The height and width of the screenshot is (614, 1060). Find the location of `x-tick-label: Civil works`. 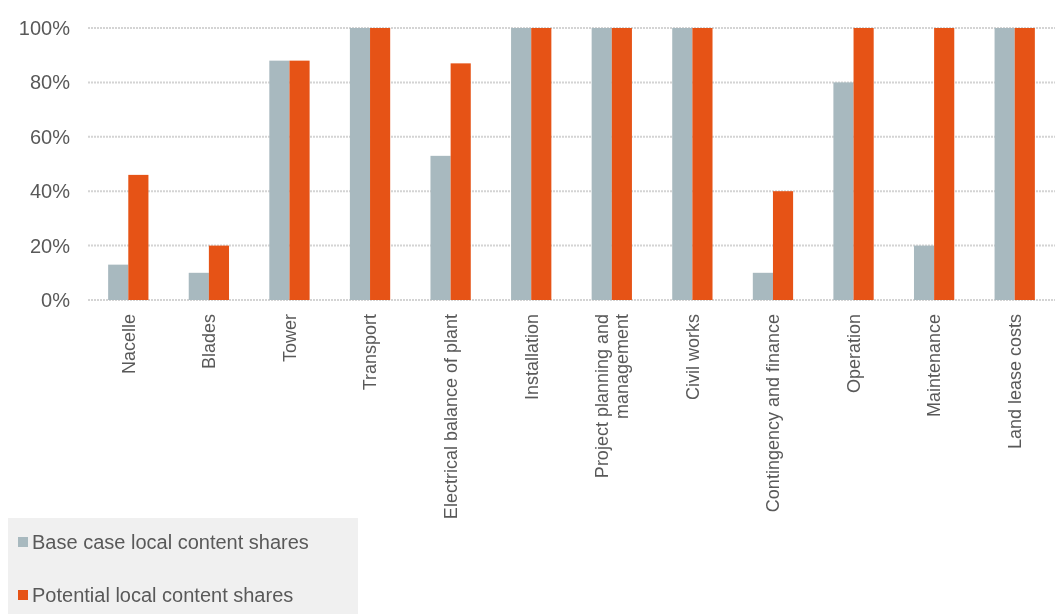

x-tick-label: Civil works is located at coordinates (692, 357).